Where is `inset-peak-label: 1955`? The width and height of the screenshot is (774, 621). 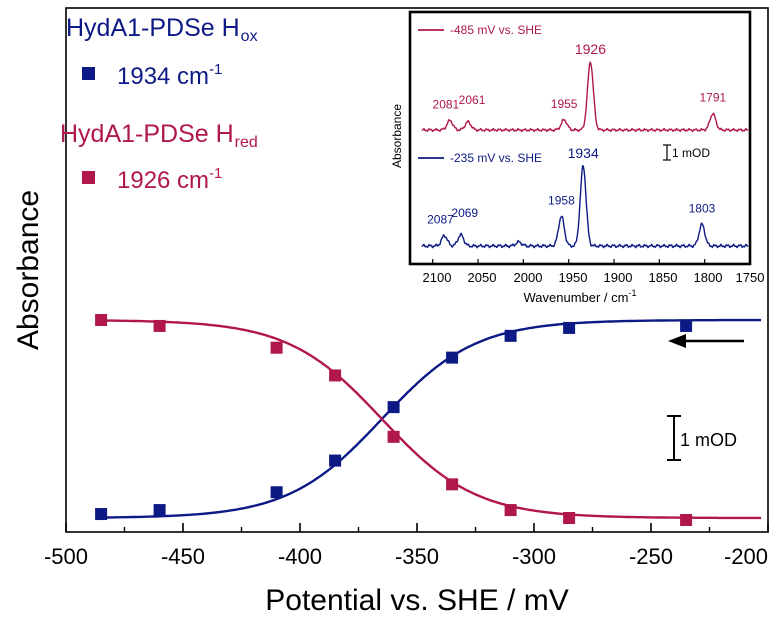
inset-peak-label: 1955 is located at coordinates (564, 104).